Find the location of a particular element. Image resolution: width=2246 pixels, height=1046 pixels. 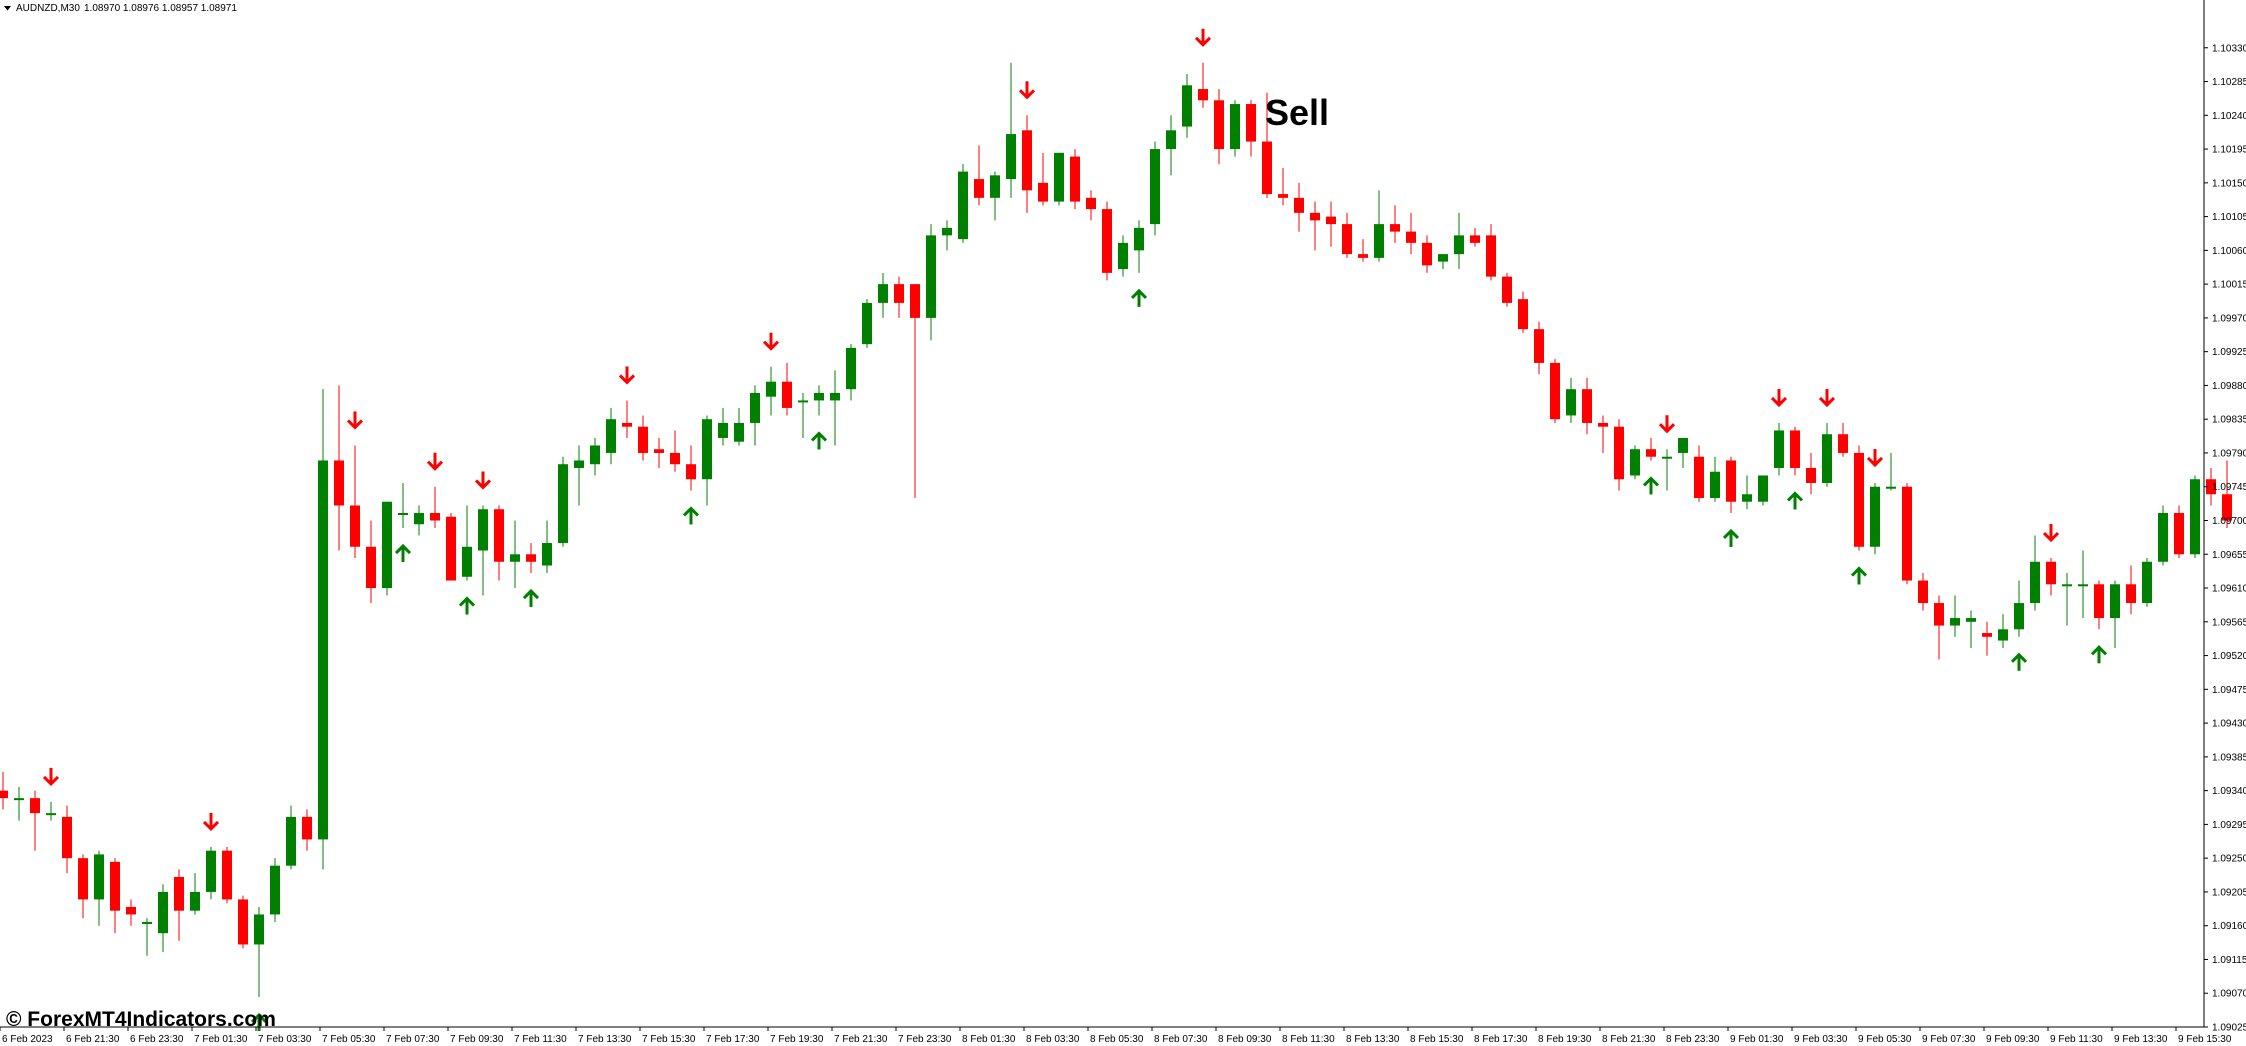

time-tick-label: 8 Feb 23:30 is located at coordinates (1693, 1039).